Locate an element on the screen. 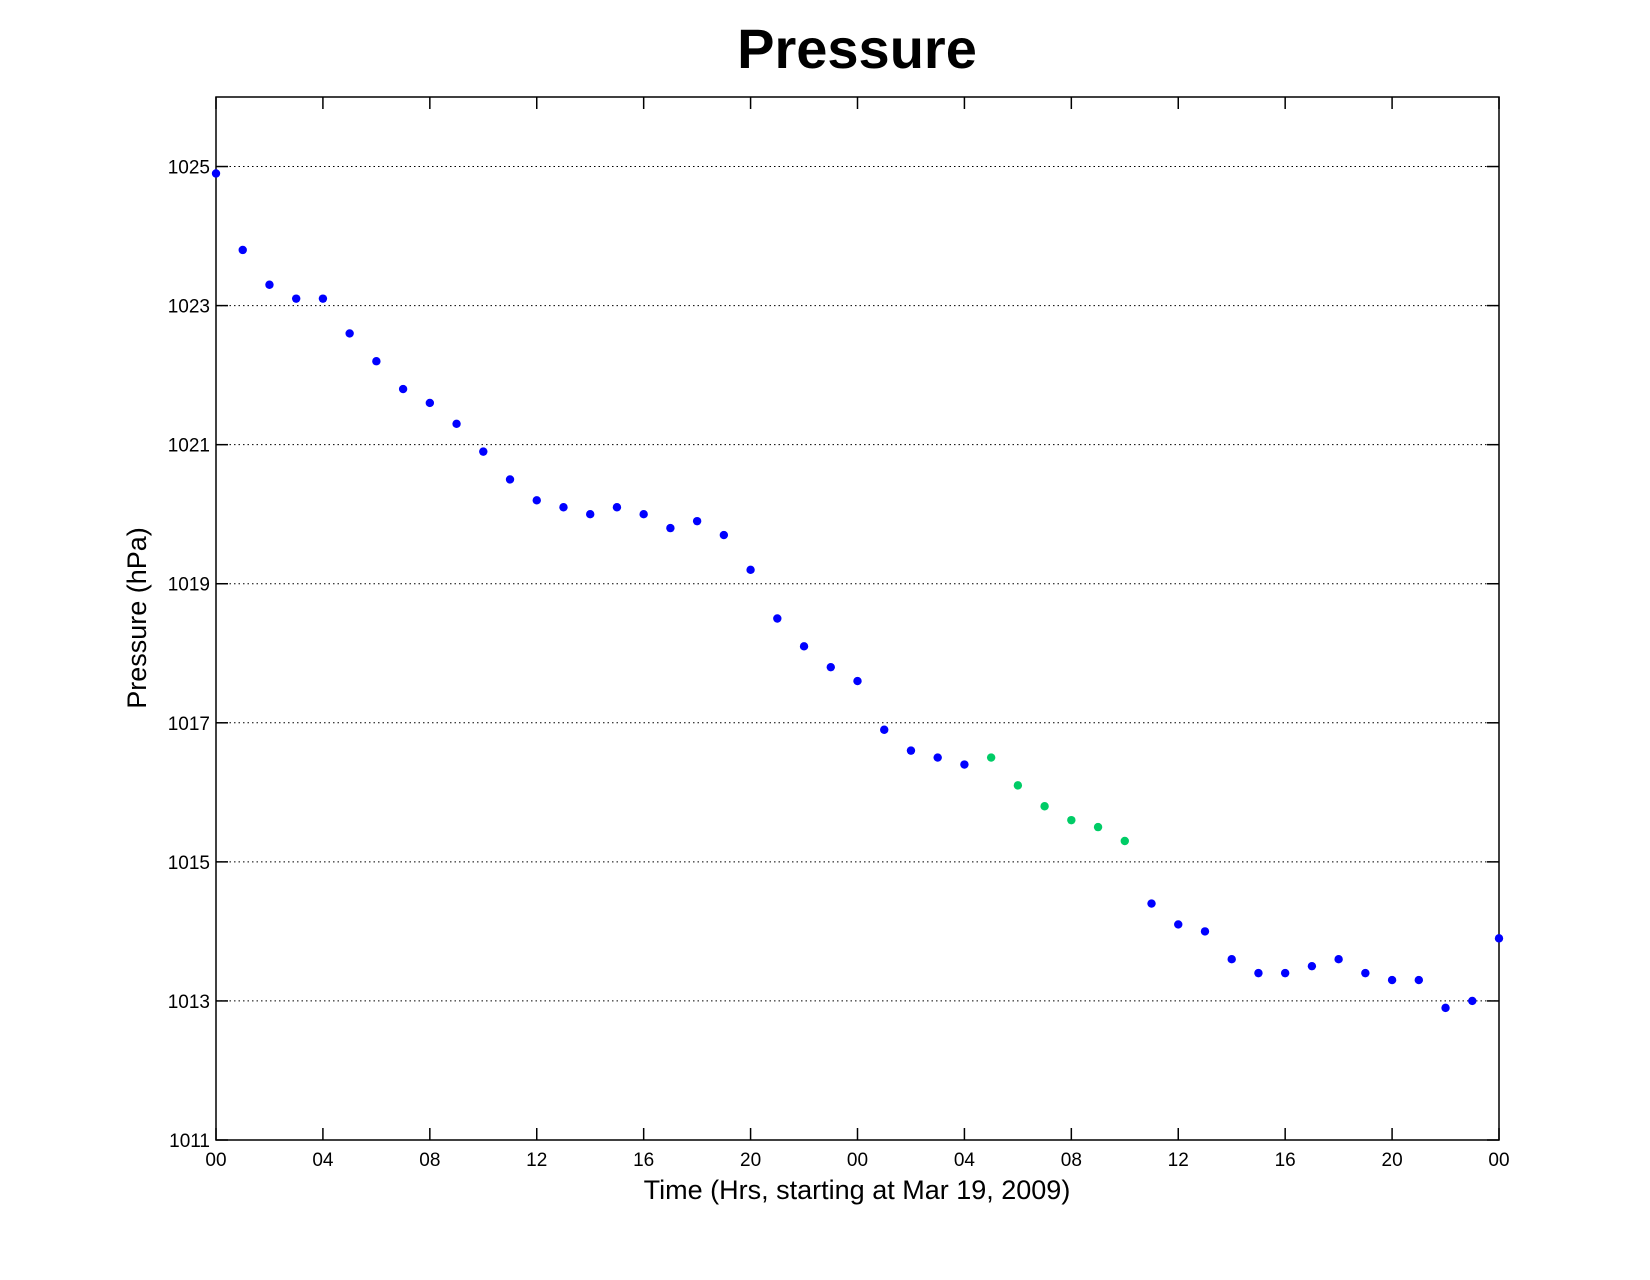  y-tick-label: 1025 is located at coordinates (189, 168).